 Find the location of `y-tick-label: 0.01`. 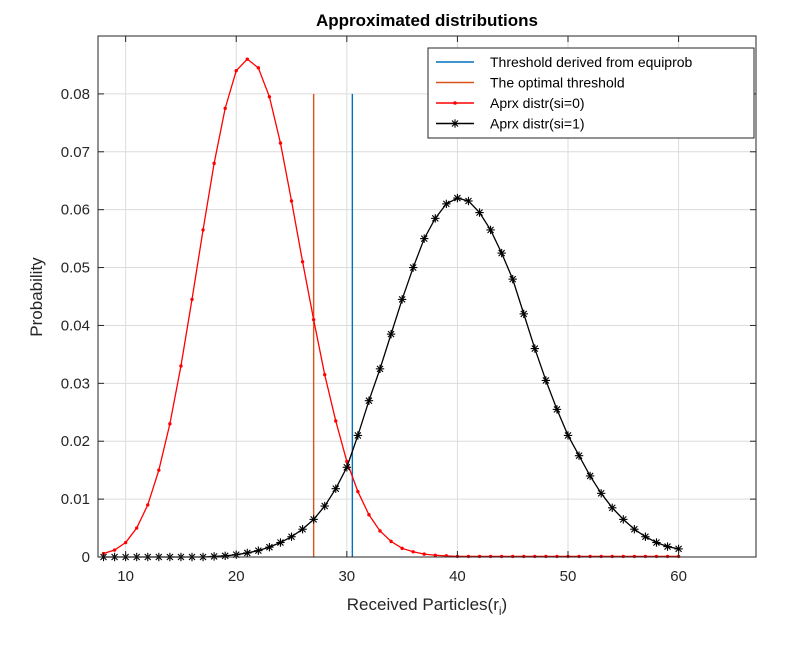

y-tick-label: 0.01 is located at coordinates (75, 499).